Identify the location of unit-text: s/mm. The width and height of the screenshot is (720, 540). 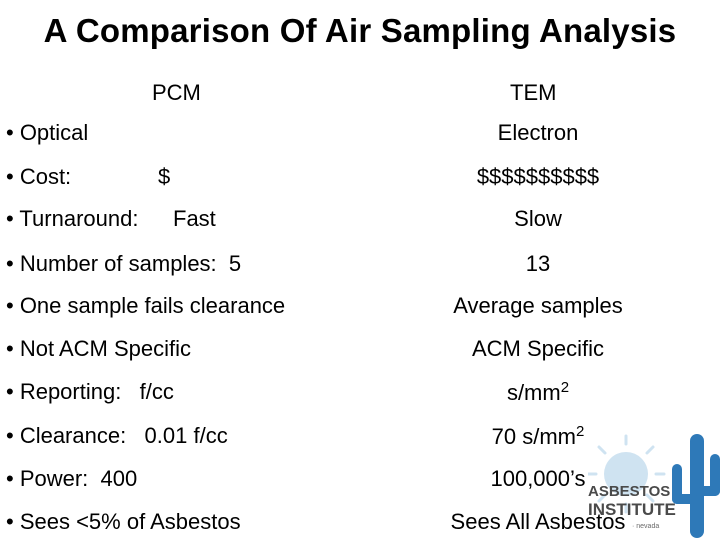
(533, 392).